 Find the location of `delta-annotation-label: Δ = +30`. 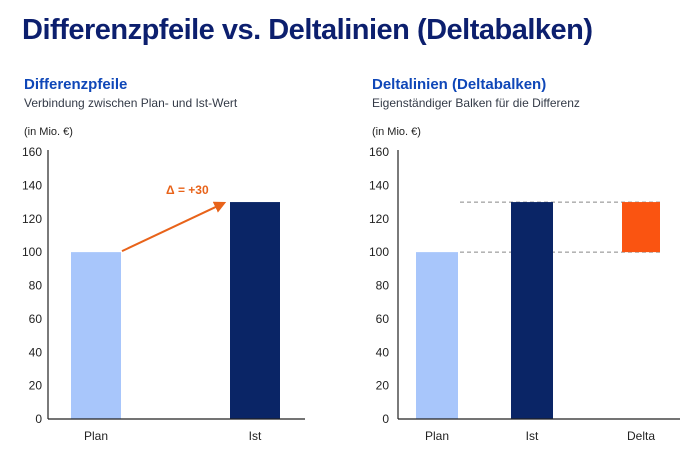

delta-annotation-label: Δ = +30 is located at coordinates (187, 190).